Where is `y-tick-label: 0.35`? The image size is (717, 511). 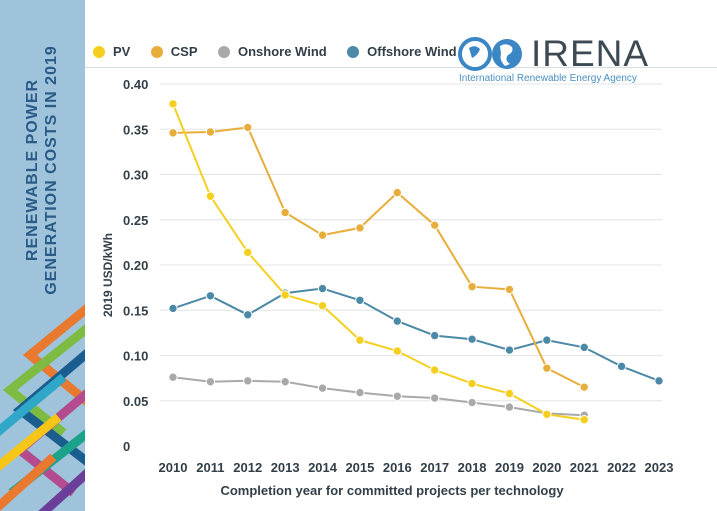
y-tick-label: 0.35 is located at coordinates (135, 129).